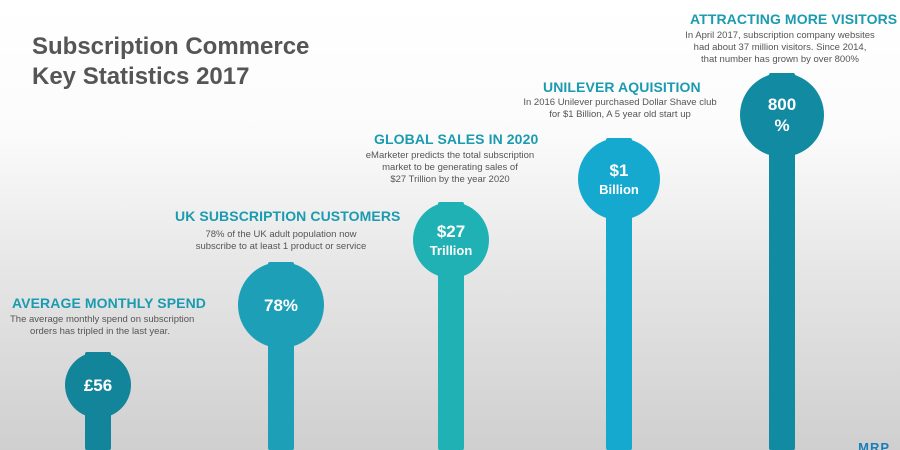 The height and width of the screenshot is (450, 900). I want to click on stat-2-circle: 78%, so click(281, 305).